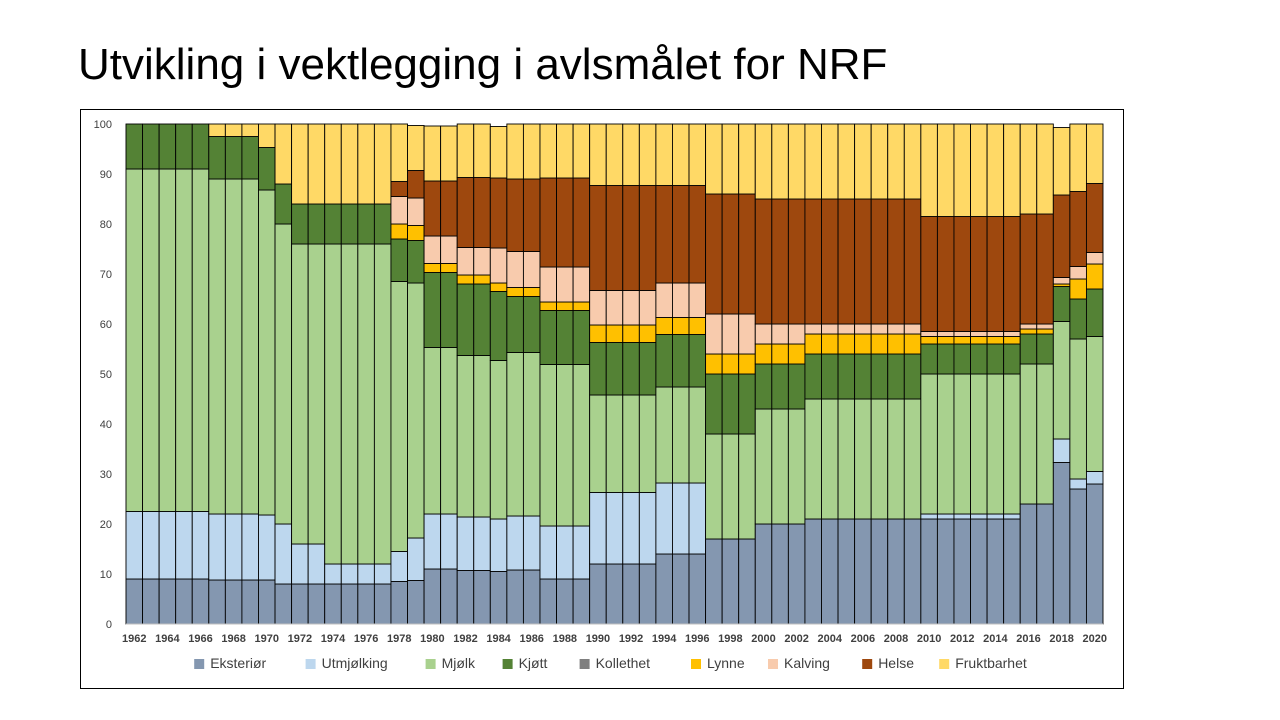  Describe the element at coordinates (465, 639) in the screenshot. I see `x-tick-label: 1982` at that location.